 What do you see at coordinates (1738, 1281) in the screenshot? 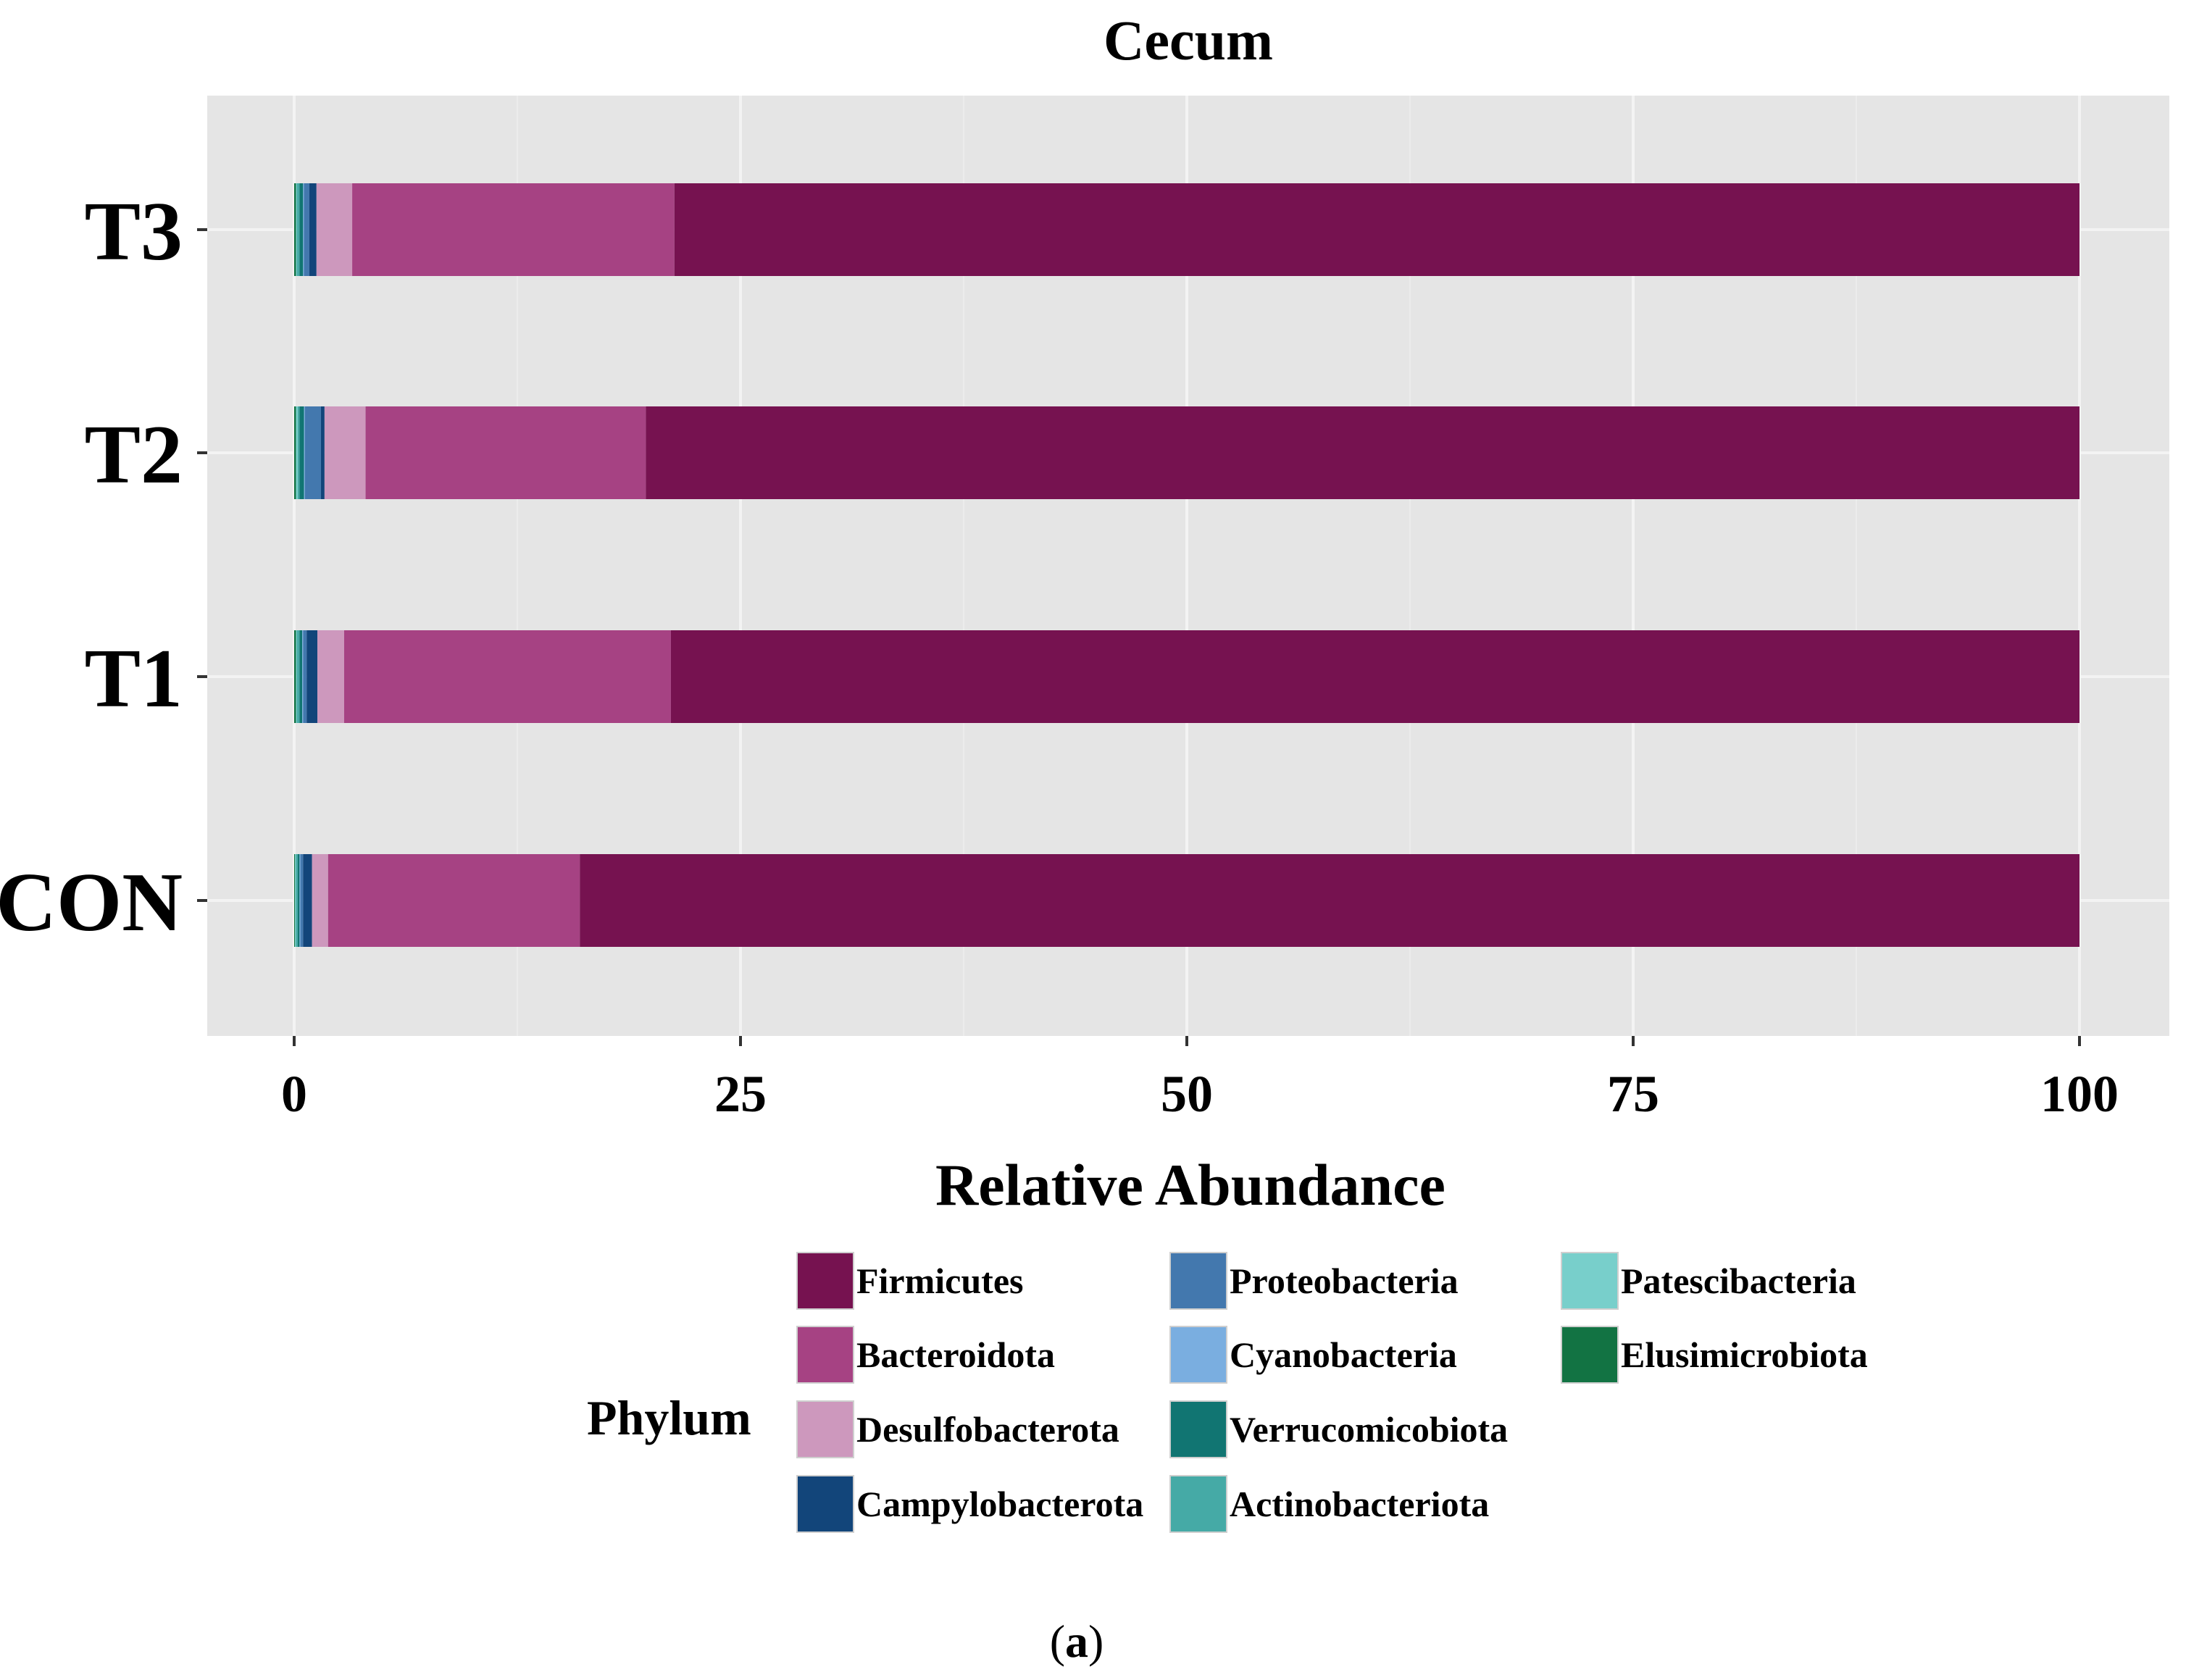
I see `legend-label-patescibacteria: Patescibacteria` at bounding box center [1738, 1281].